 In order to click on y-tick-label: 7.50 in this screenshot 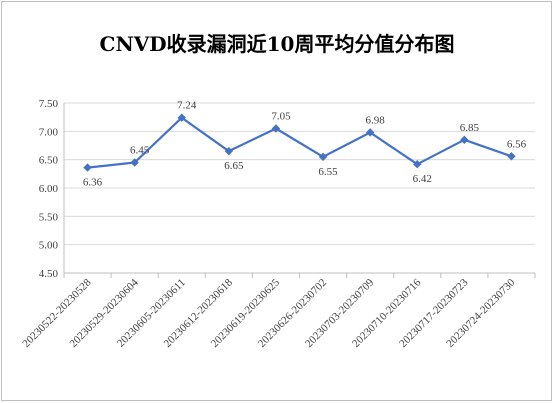, I will do `click(49, 104)`.